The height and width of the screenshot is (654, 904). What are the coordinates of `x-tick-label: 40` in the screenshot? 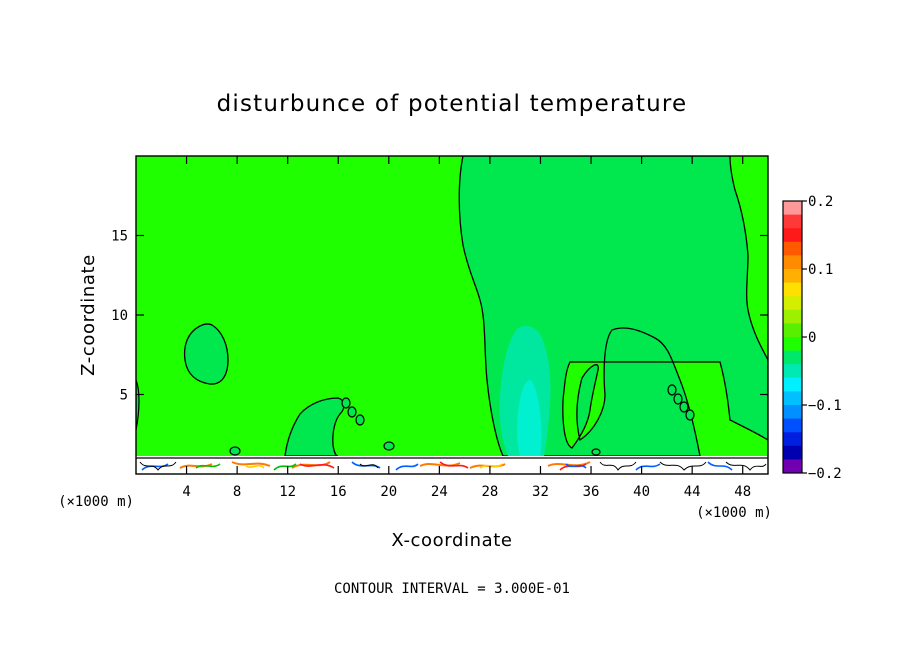 It's located at (641, 492).